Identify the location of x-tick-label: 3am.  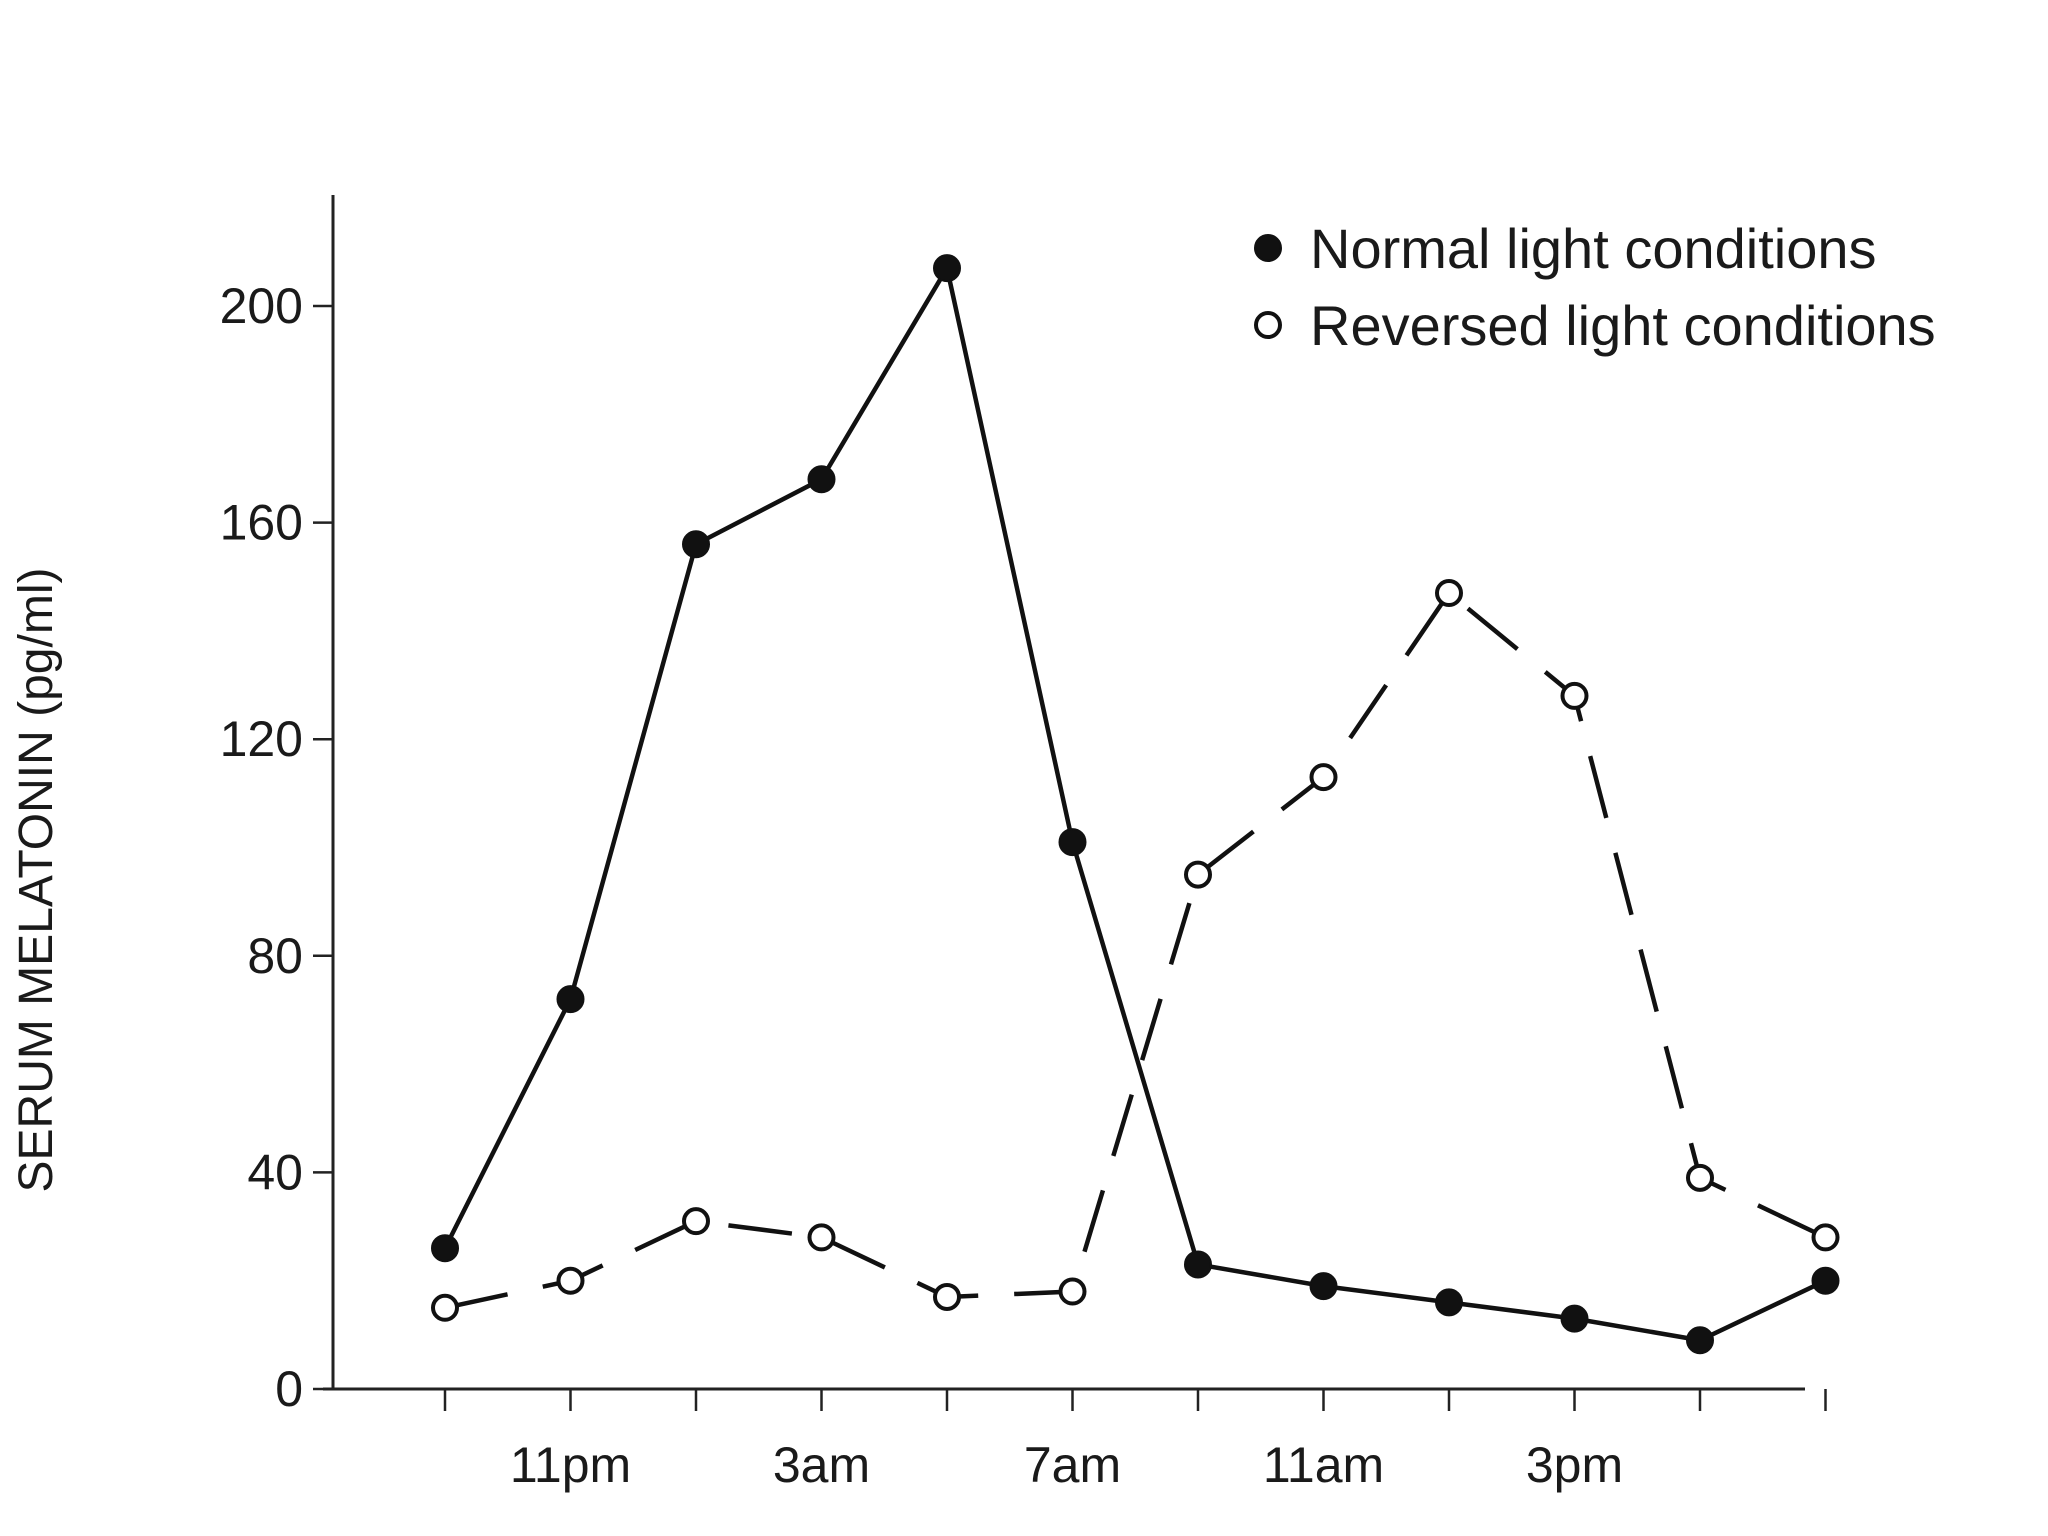
(821, 1465).